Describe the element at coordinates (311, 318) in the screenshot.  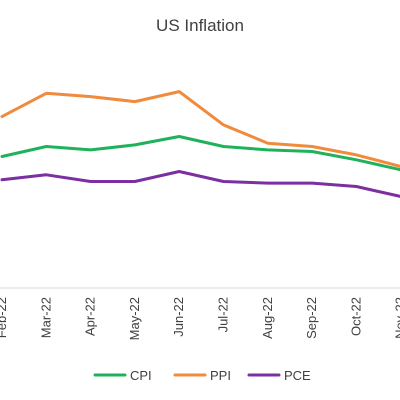
I see `x-tick-label: Sep-22` at that location.